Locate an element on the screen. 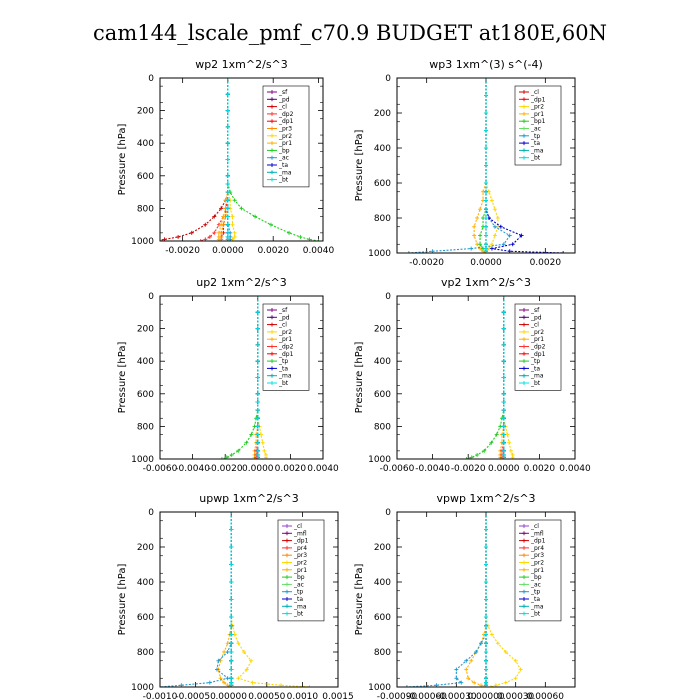 This screenshot has width=700, height=700. panel-title: up2 1xm^2/s^3 is located at coordinates (241, 282).